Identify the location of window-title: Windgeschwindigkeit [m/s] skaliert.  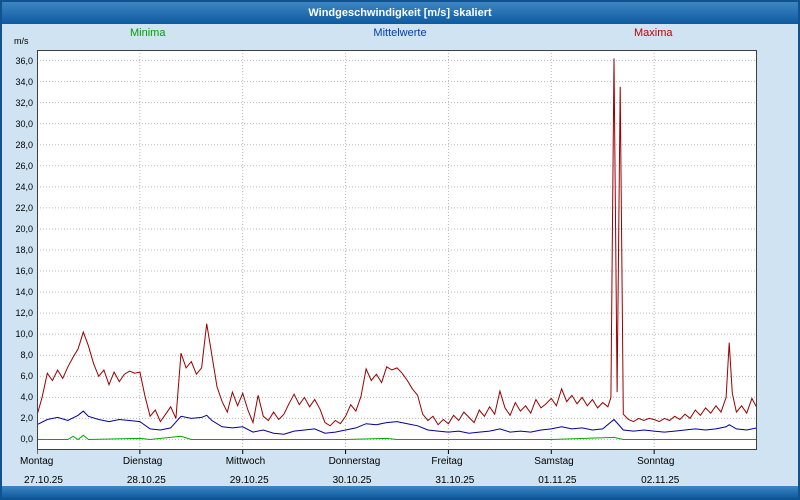
(400, 13).